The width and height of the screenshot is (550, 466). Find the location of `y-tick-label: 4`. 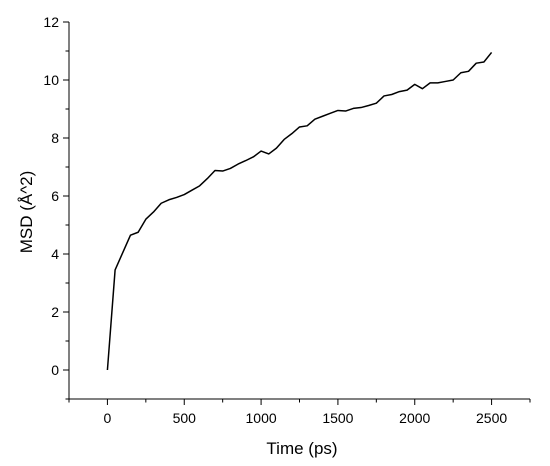

y-tick-label: 4 is located at coordinates (55, 254).